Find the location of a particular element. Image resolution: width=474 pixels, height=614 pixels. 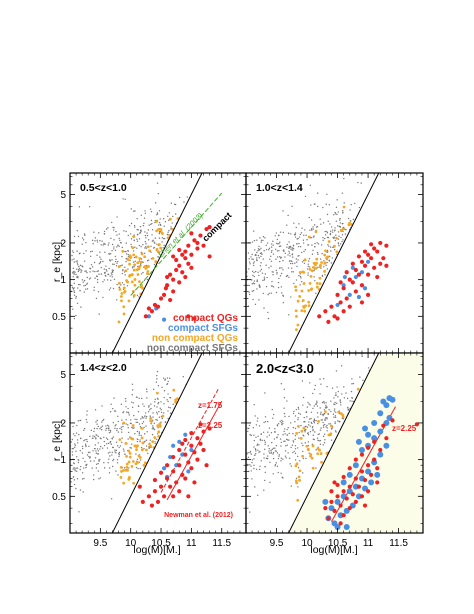

x-tick-label: 10 is located at coordinates (131, 543).